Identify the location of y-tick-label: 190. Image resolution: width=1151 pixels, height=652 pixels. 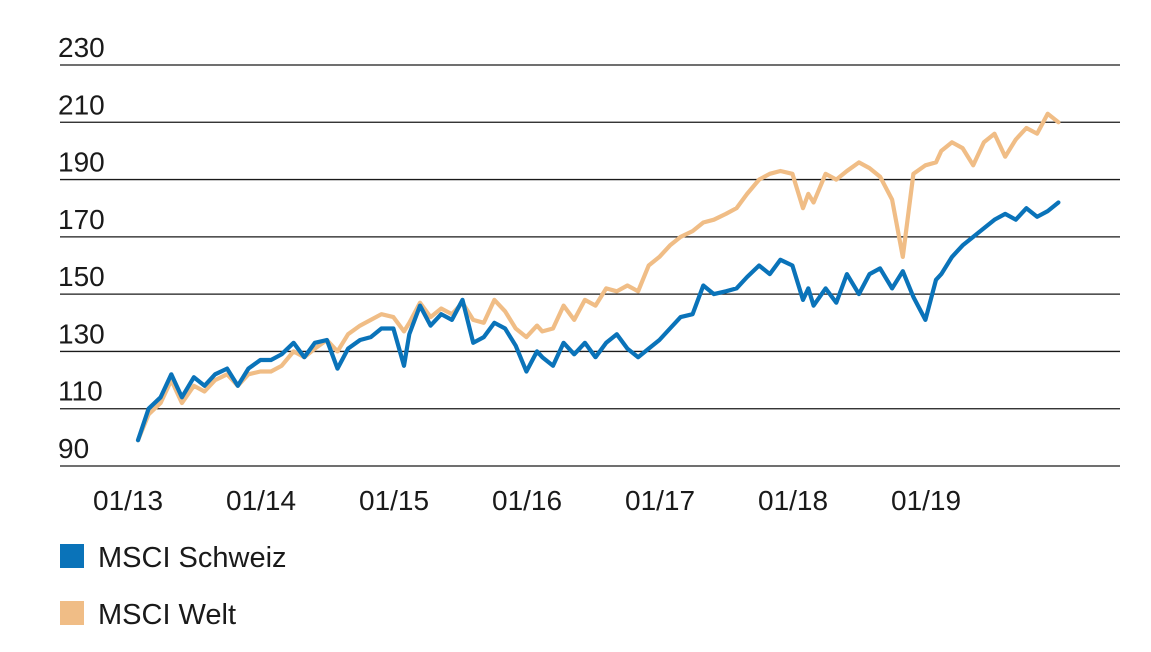
(81, 162).